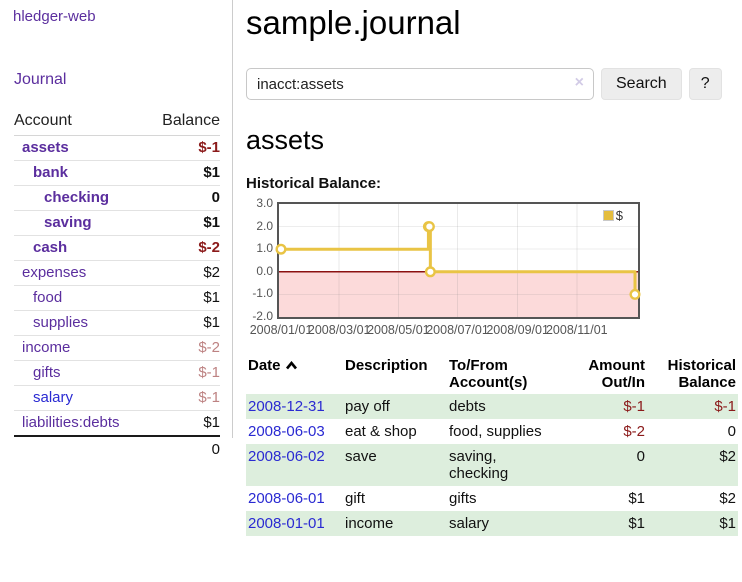  What do you see at coordinates (68, 222) in the screenshot?
I see `account-link-saving: saving` at bounding box center [68, 222].